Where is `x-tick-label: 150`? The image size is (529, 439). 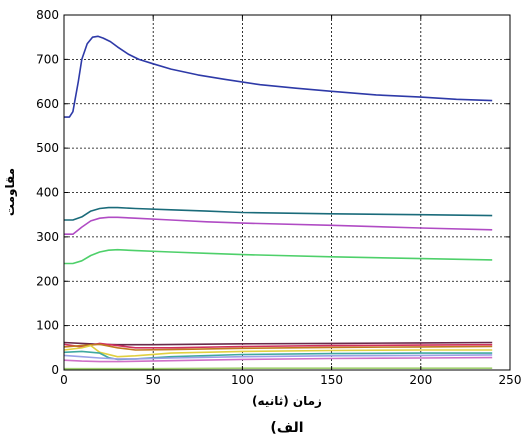
x-tick-label: 150 is located at coordinates (331, 380).